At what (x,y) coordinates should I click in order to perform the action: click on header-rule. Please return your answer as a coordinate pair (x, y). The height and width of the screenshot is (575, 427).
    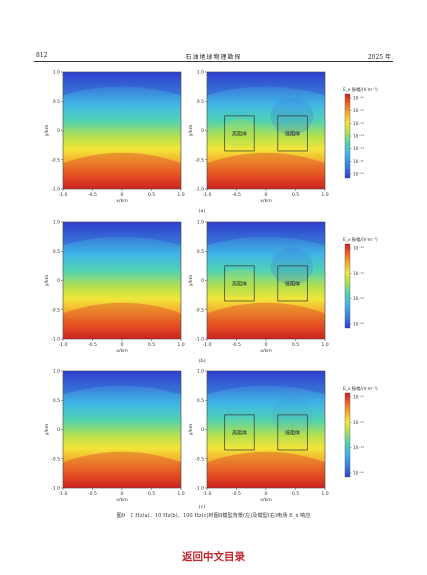
    Looking at the image, I should click on (213, 61).